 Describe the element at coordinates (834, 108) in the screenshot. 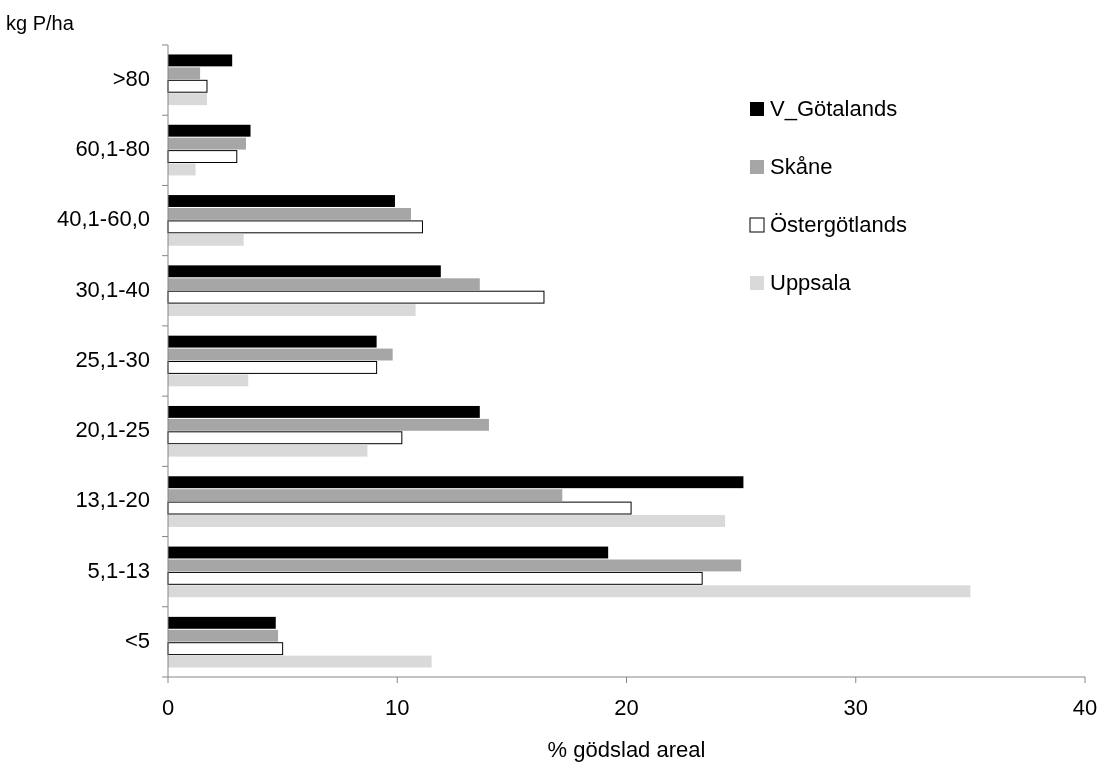

I see `legend-label: V_Götalands` at that location.